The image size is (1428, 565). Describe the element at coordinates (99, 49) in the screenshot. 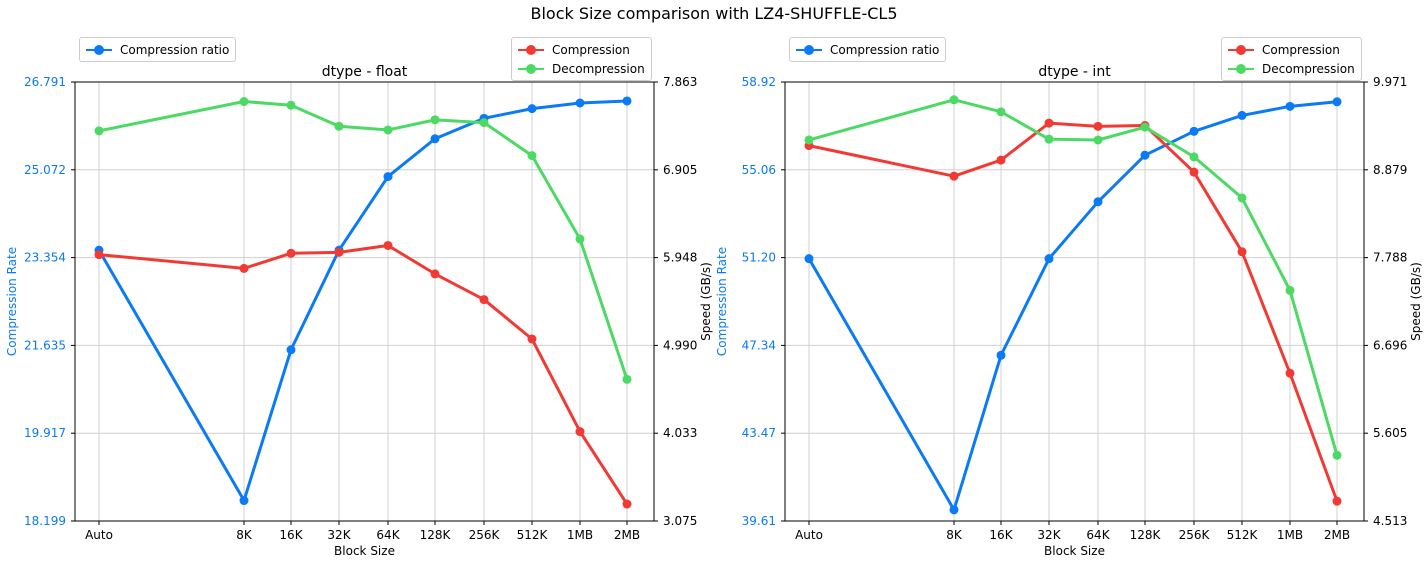

I see `legend-ratio-marker` at that location.